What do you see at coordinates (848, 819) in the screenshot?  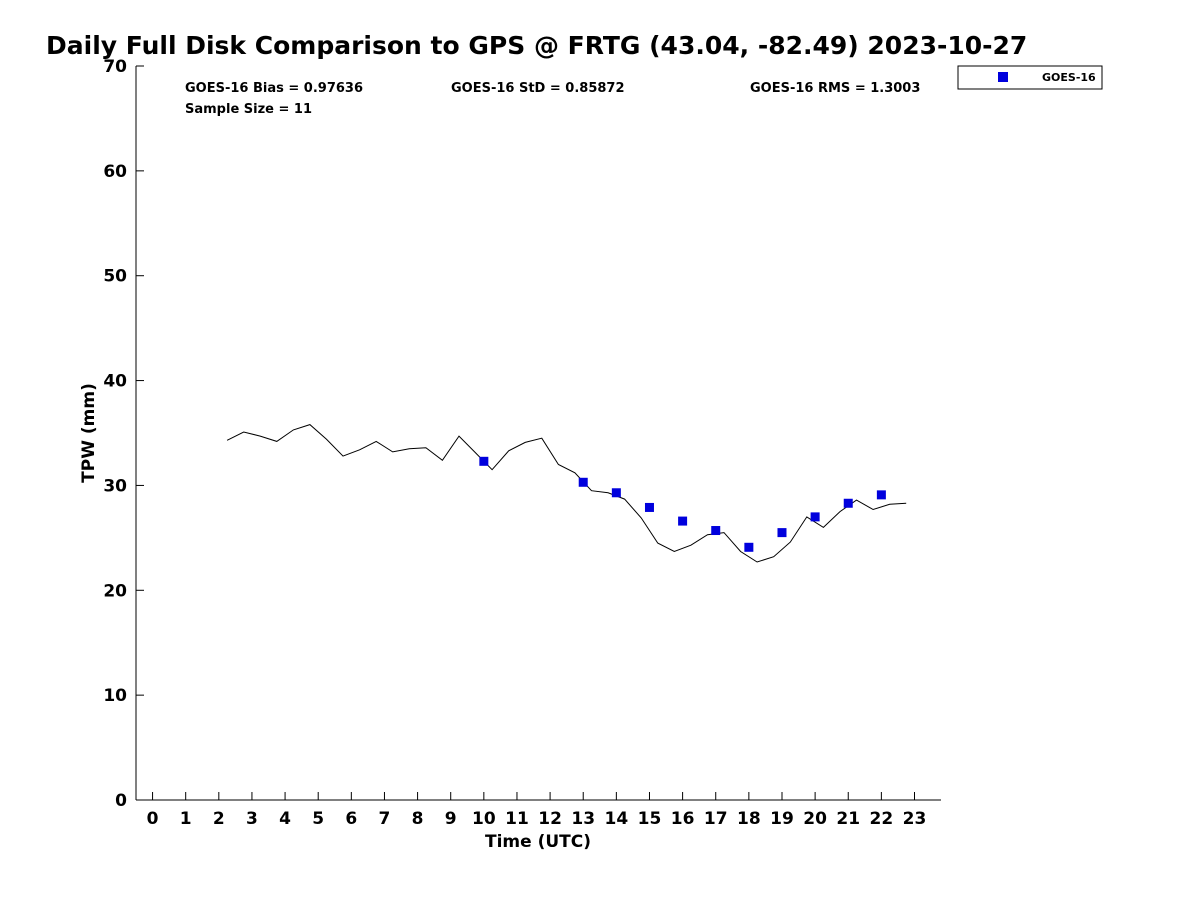 I see `x-tick-label: 21` at bounding box center [848, 819].